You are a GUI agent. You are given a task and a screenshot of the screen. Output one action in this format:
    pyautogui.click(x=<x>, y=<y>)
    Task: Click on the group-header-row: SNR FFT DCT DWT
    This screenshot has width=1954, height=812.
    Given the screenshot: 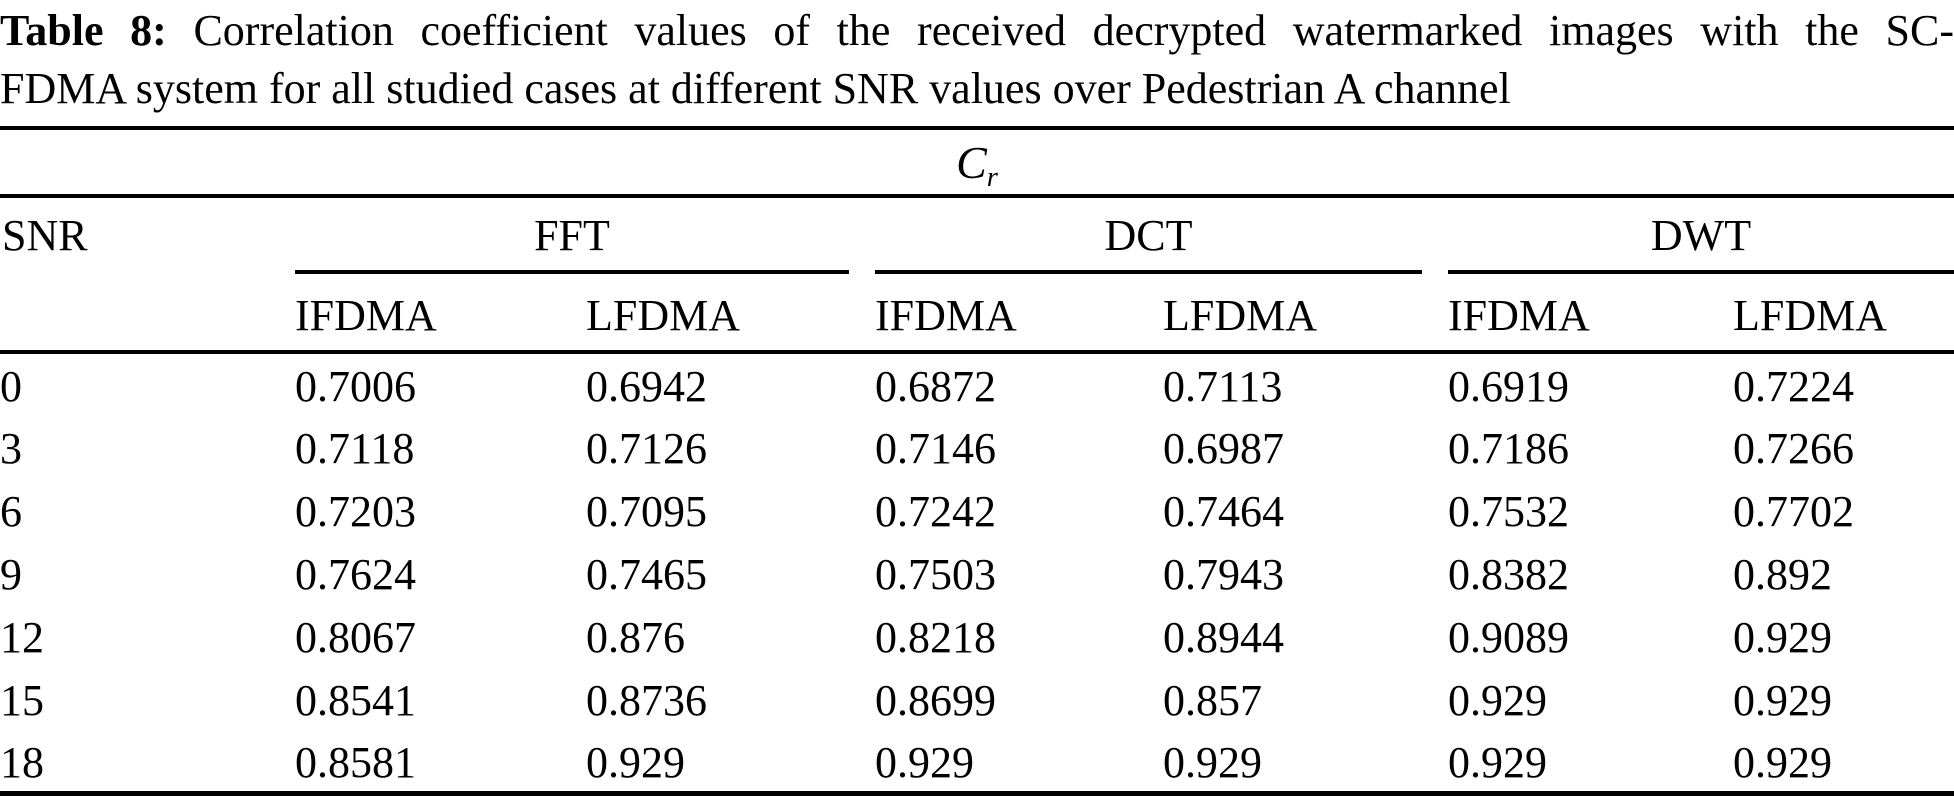 What is the action you would take?
    pyautogui.click(x=977, y=235)
    